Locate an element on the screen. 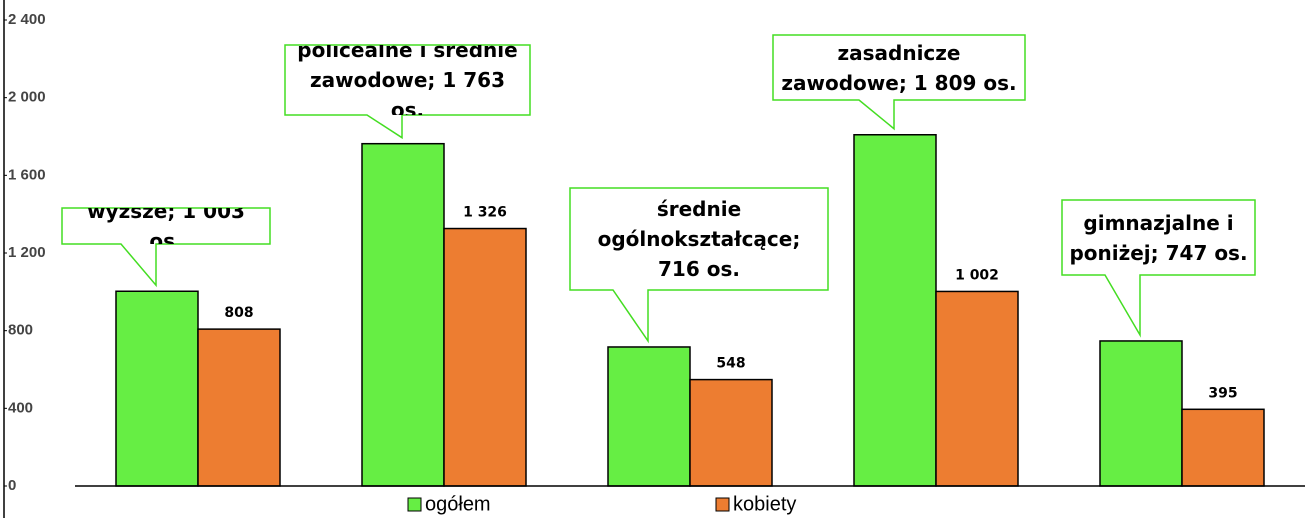 The image size is (1306, 518). y-tick-label: 2 000 is located at coordinates (27, 97).